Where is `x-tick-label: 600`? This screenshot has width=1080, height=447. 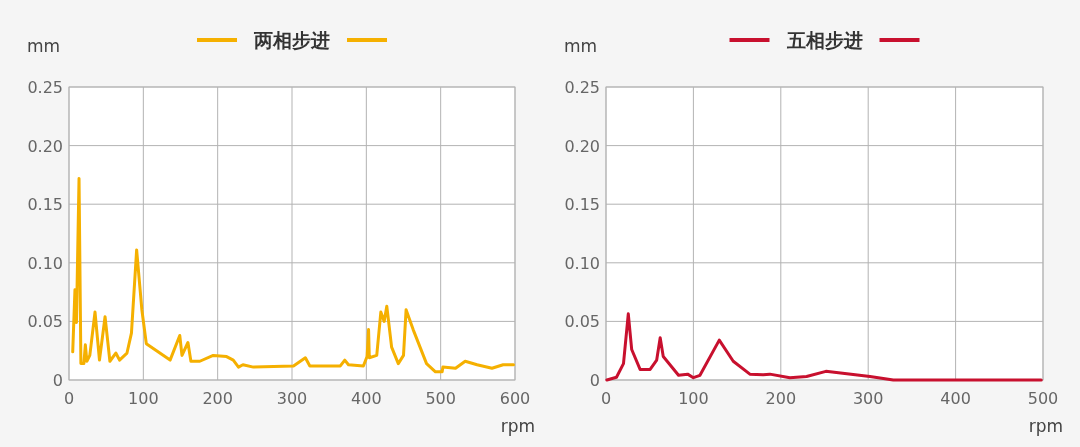
x-tick-label: 600 is located at coordinates (515, 398).